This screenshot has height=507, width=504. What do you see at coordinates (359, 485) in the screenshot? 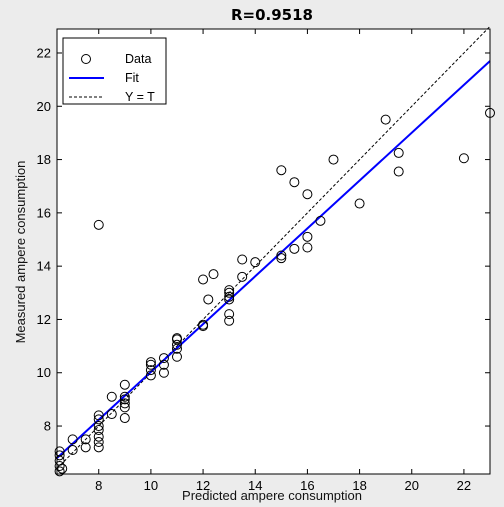
I see `x-tick-label: 18` at bounding box center [359, 485].